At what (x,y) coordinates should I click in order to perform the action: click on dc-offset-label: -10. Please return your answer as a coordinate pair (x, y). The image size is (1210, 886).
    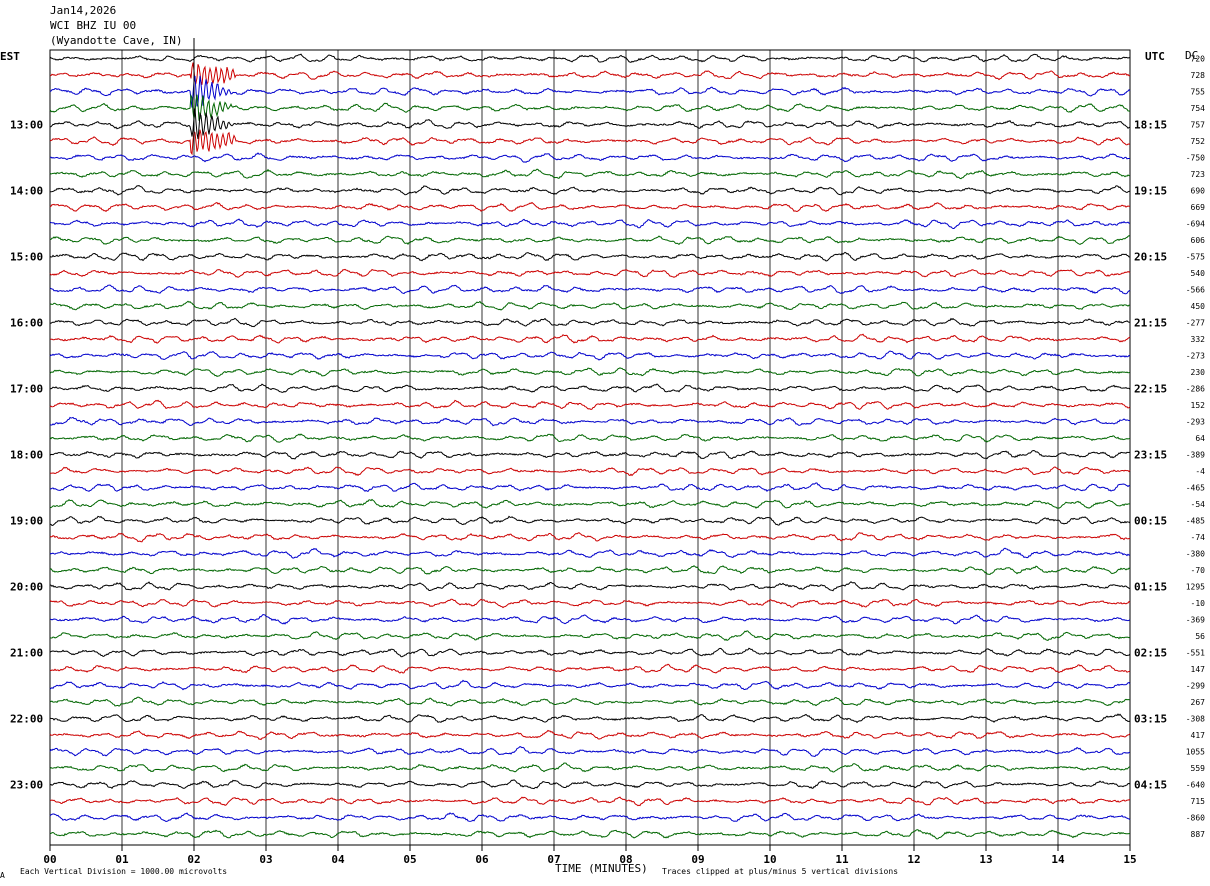
    Looking at the image, I should click on (1198, 603).